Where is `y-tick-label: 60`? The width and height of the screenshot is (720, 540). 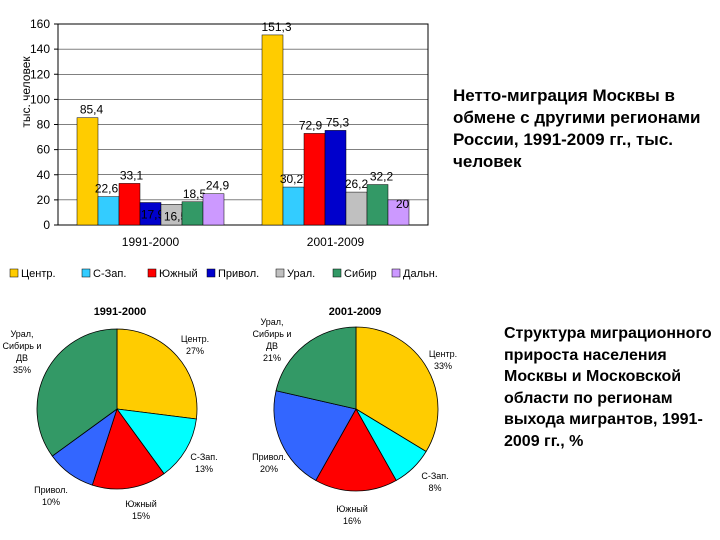
y-tick-label: 60 is located at coordinates (44, 150).